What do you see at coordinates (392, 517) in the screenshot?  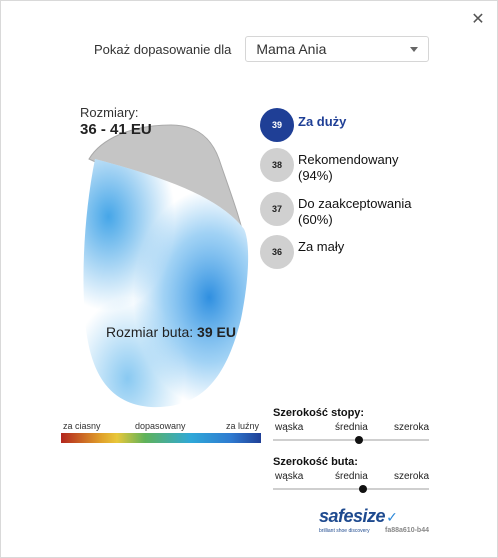 I see `check-icon: ✓` at bounding box center [392, 517].